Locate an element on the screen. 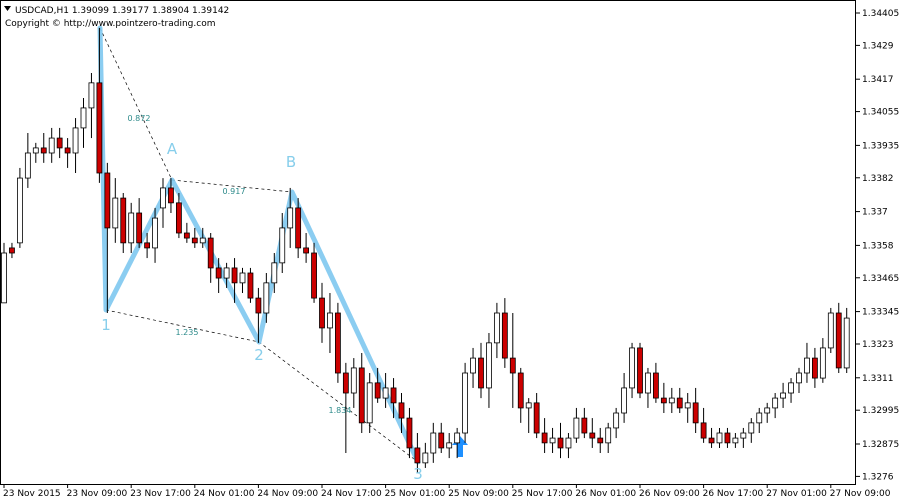  x-tick-label: 23 Nov 2015 is located at coordinates (32, 494).